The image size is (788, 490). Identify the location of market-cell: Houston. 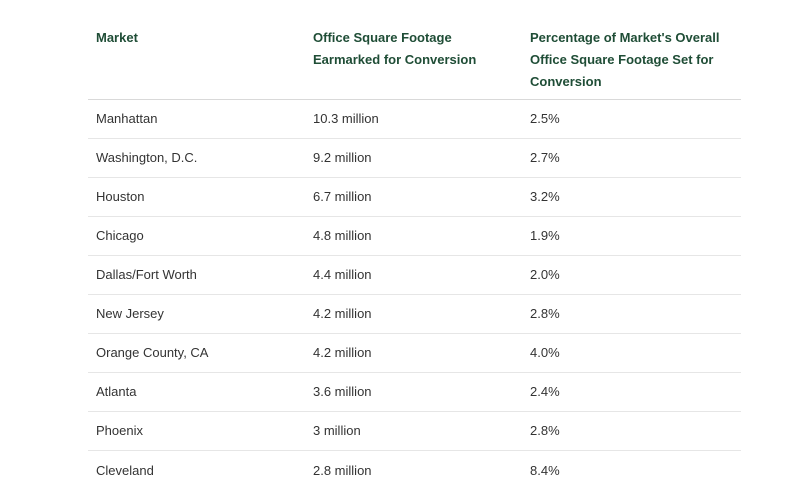
(120, 196).